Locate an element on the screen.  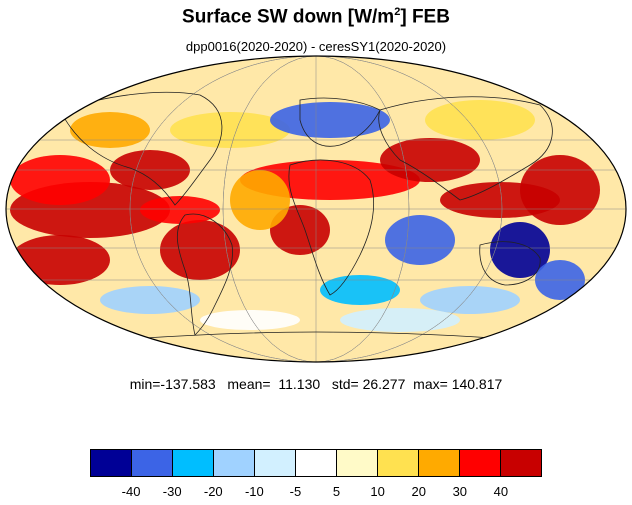
map-title: Surface SW down [W/m2] FEB is located at coordinates (316, 17).